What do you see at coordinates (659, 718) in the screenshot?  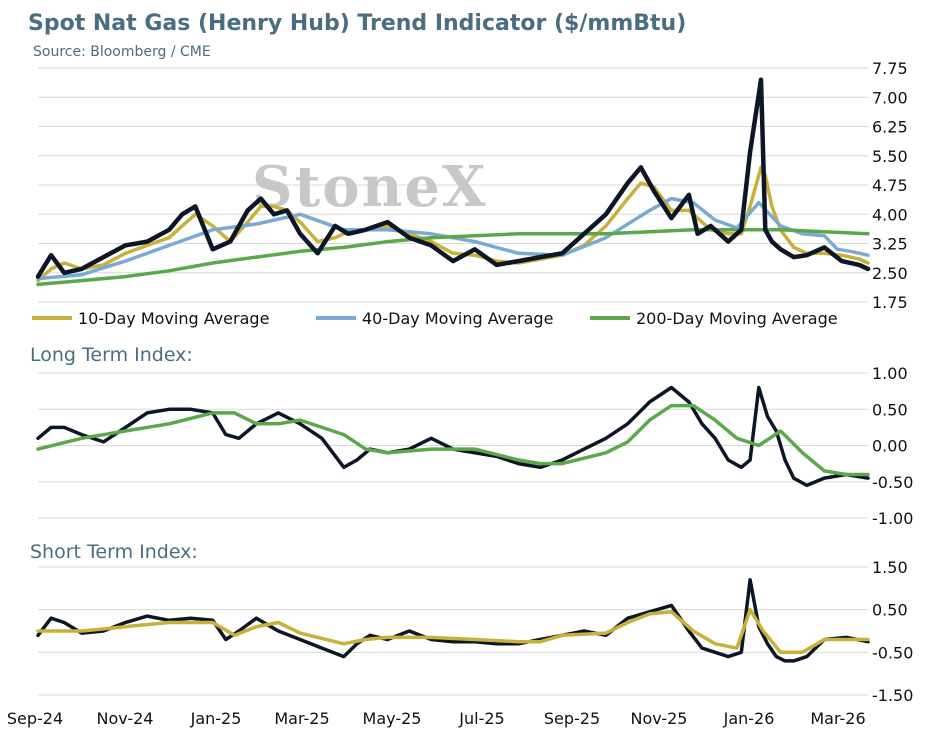 I see `x-tick-label: Nov-25` at bounding box center [659, 718].